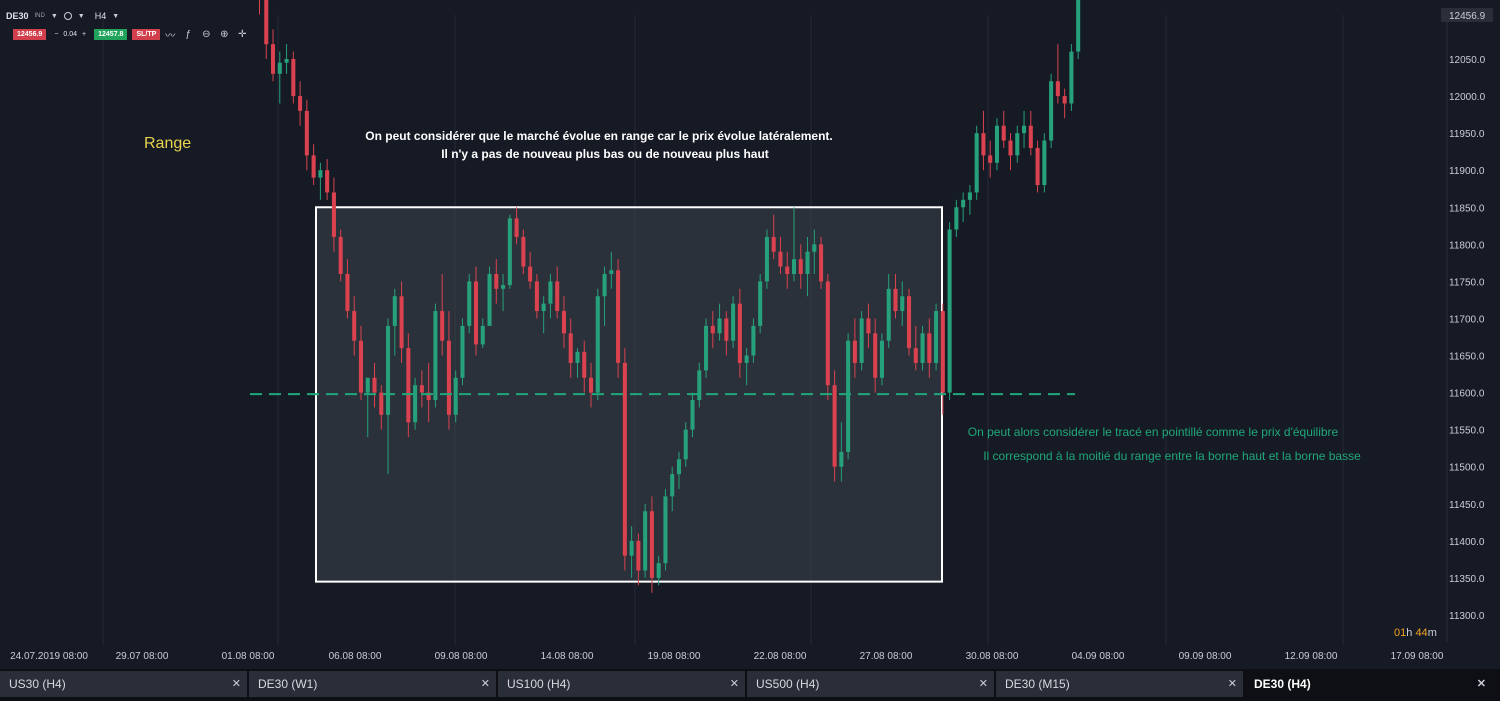 The height and width of the screenshot is (701, 1500). Describe the element at coordinates (100, 16) in the screenshot. I see `timeframe-label: H4` at that location.